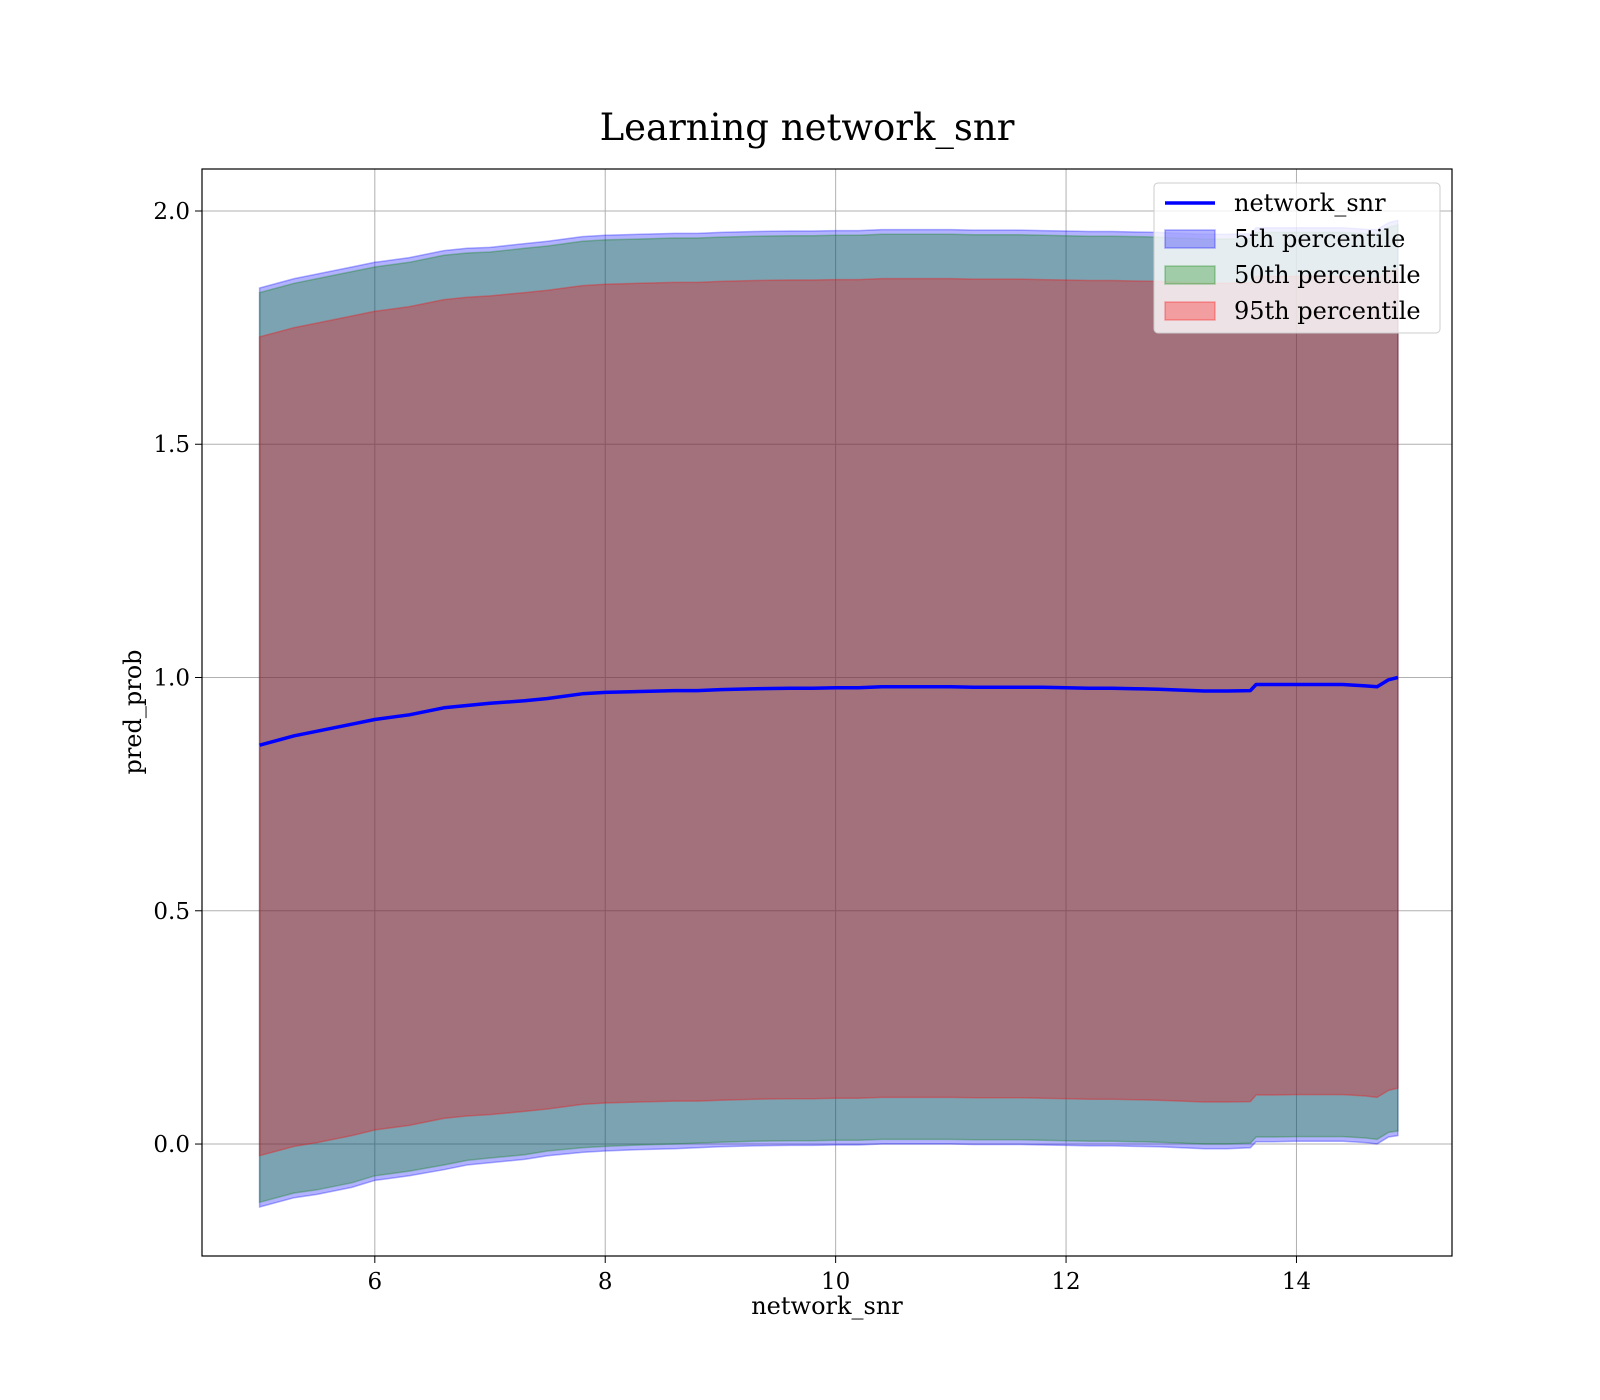 This screenshot has height=1400, width=1600. I want to click on chart-title: Learning network_snr, so click(807, 128).